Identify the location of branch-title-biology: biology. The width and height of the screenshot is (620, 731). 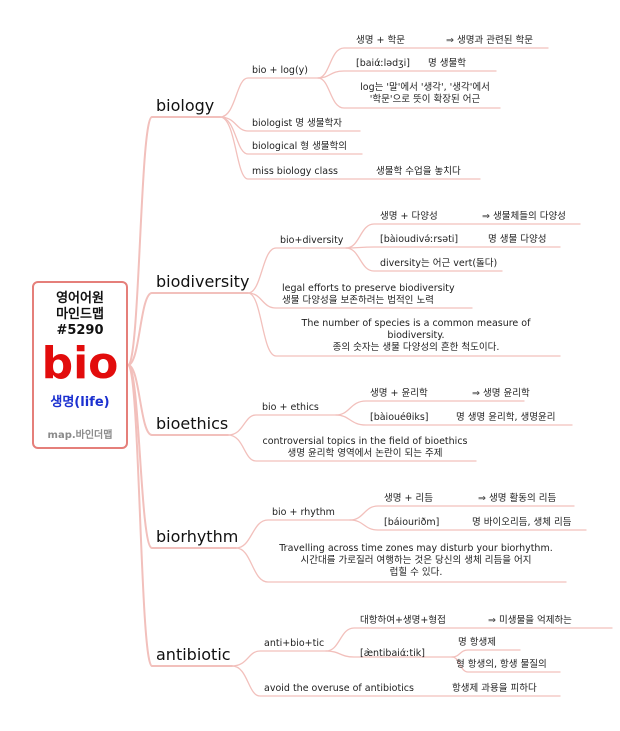
(185, 105).